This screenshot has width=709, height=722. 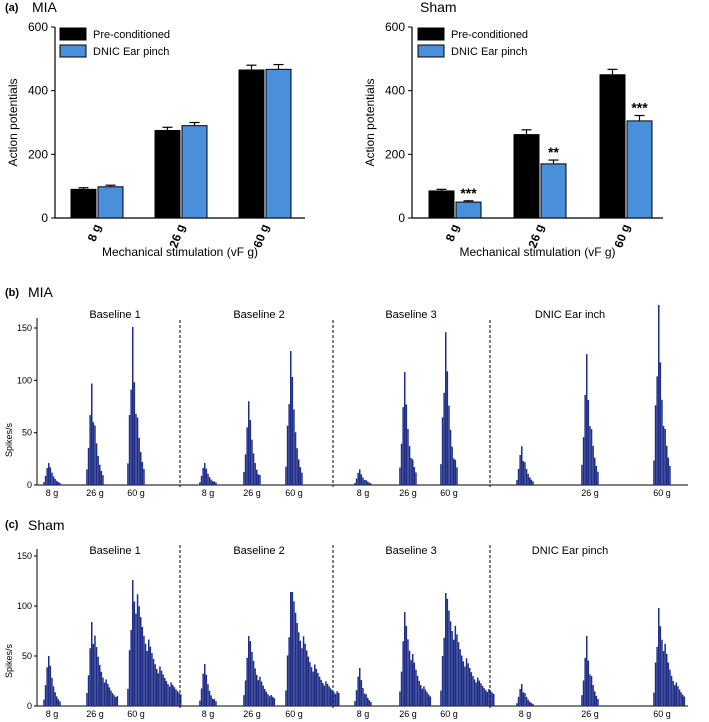 What do you see at coordinates (452, 232) in the screenshot?
I see `x-tick-label: 8 g` at bounding box center [452, 232].